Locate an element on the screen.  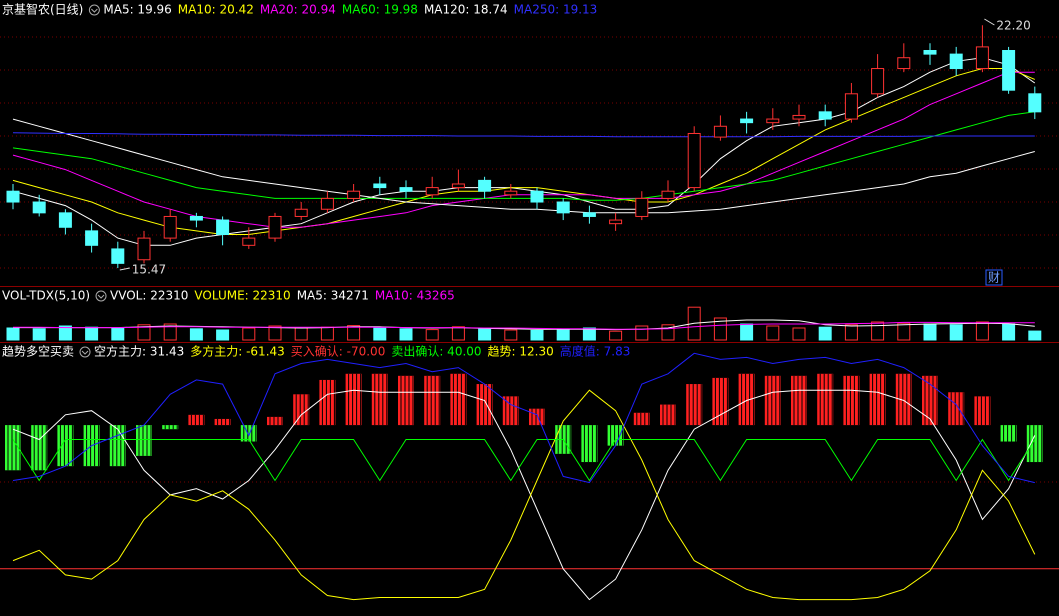
high-label: 22.20 is located at coordinates (1013, 26).